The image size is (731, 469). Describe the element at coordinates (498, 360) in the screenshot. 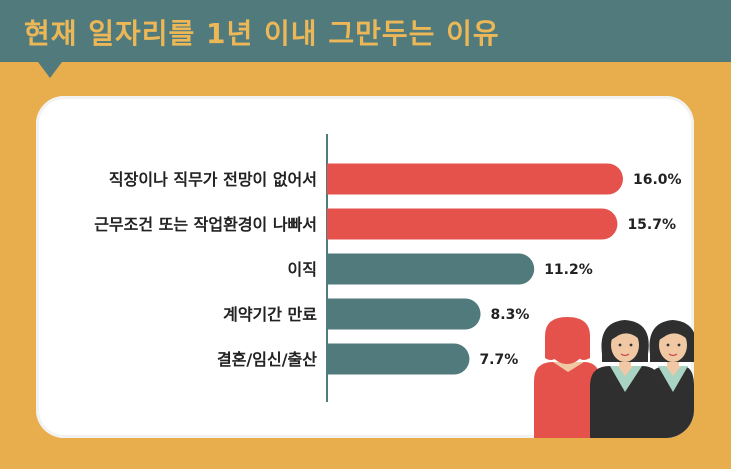

I see `value-label: 7.7%` at that location.